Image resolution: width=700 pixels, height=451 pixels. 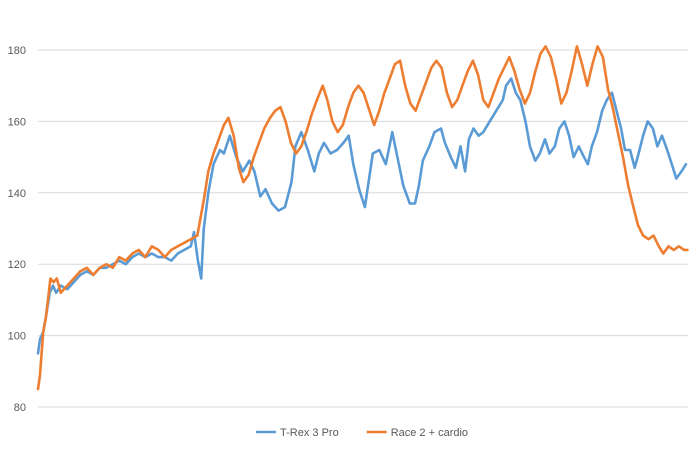 I want to click on y-tick-label: 140, so click(x=17, y=194).